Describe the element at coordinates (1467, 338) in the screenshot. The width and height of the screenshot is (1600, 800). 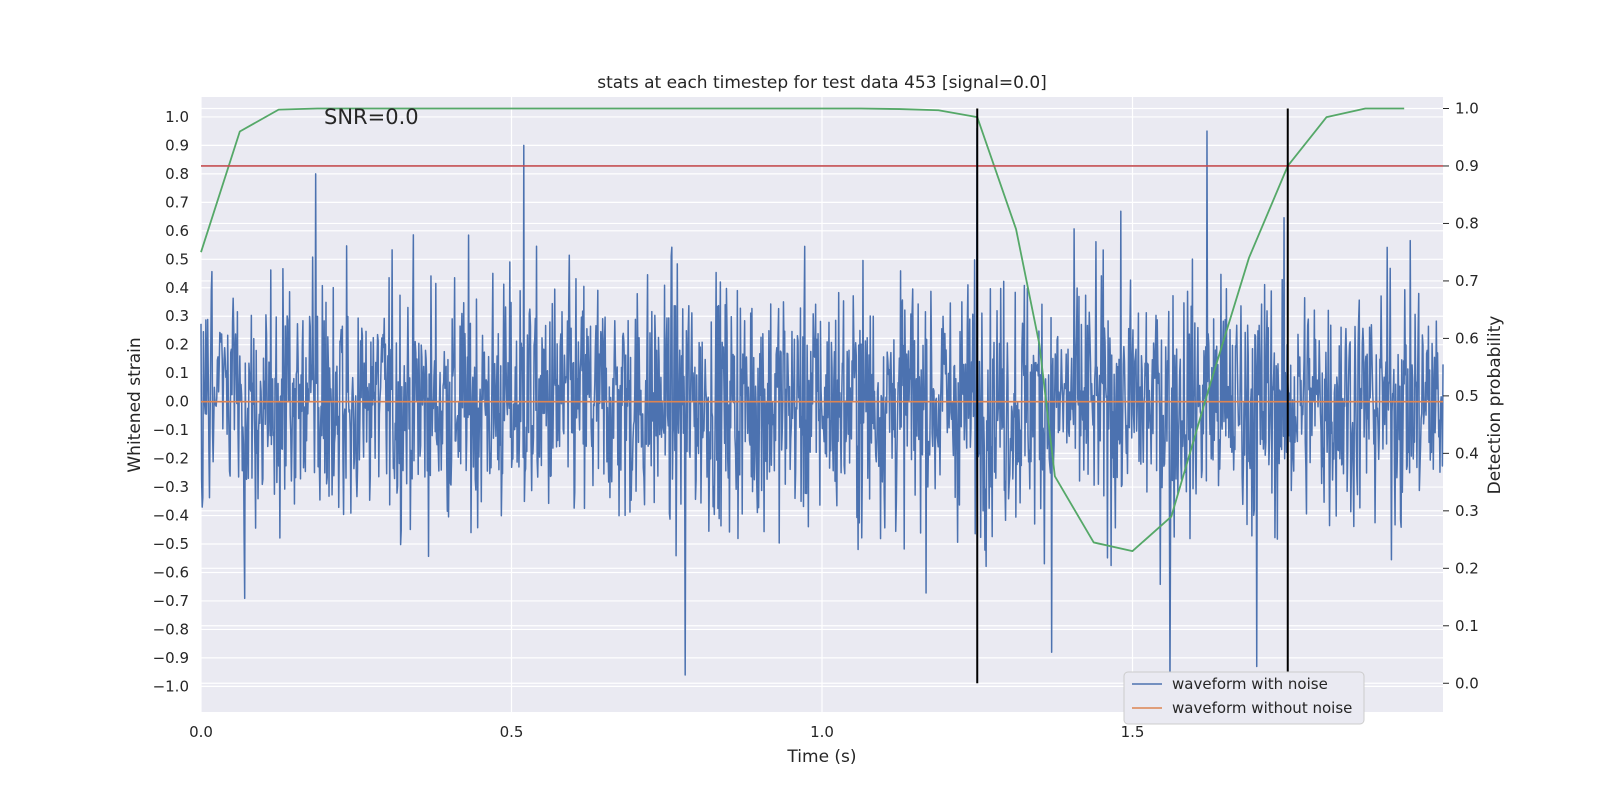
I see `y-right-tick-label: 0.6` at that location.